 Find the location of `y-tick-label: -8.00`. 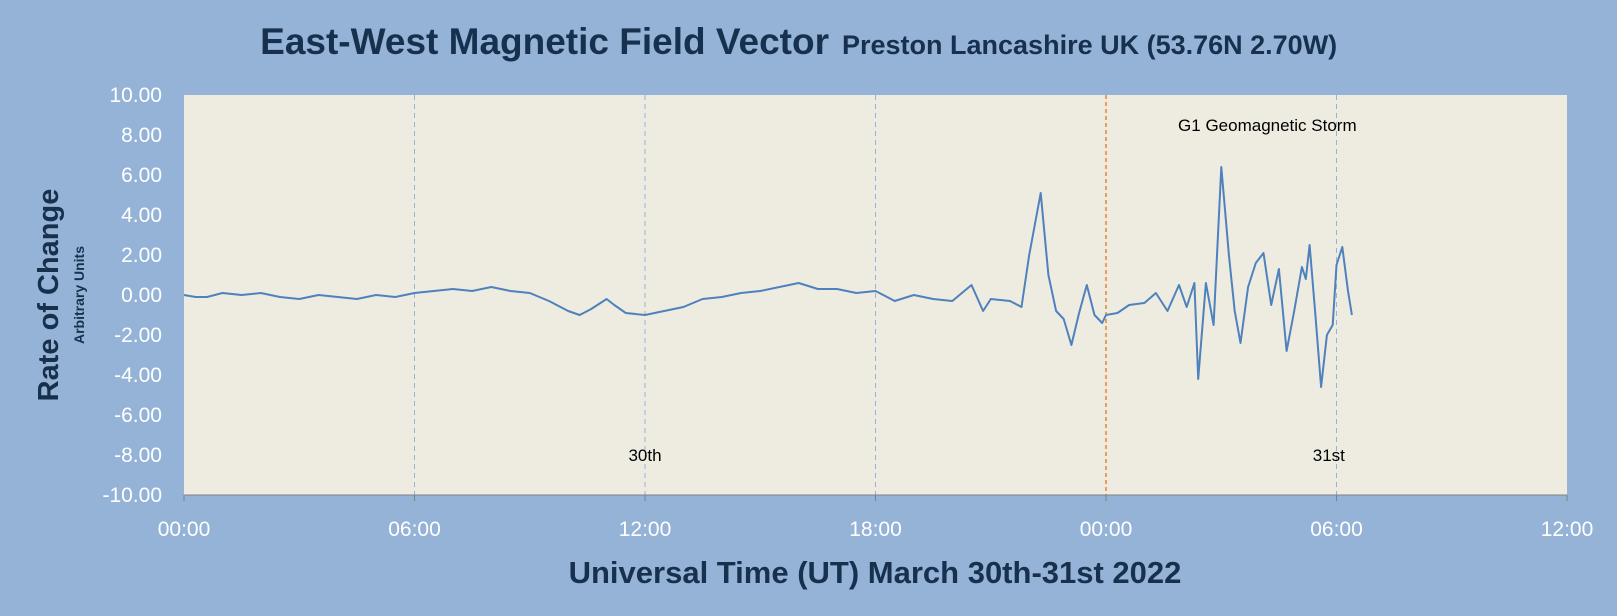

y-tick-label: -8.00 is located at coordinates (138, 455).